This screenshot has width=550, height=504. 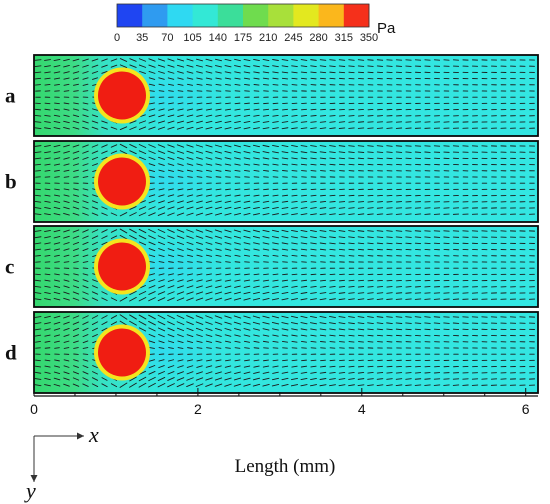 I want to click on coordinate-system: x y, so click(x=61, y=462).